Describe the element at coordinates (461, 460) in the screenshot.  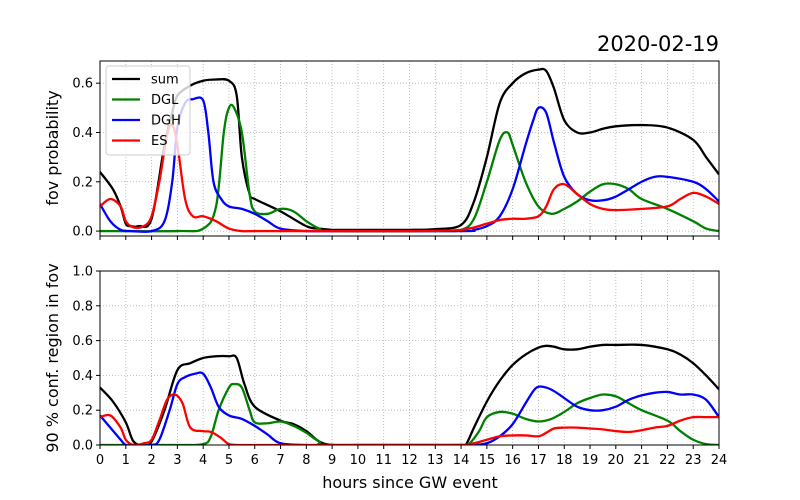
I see `x-tick-label: 14` at that location.